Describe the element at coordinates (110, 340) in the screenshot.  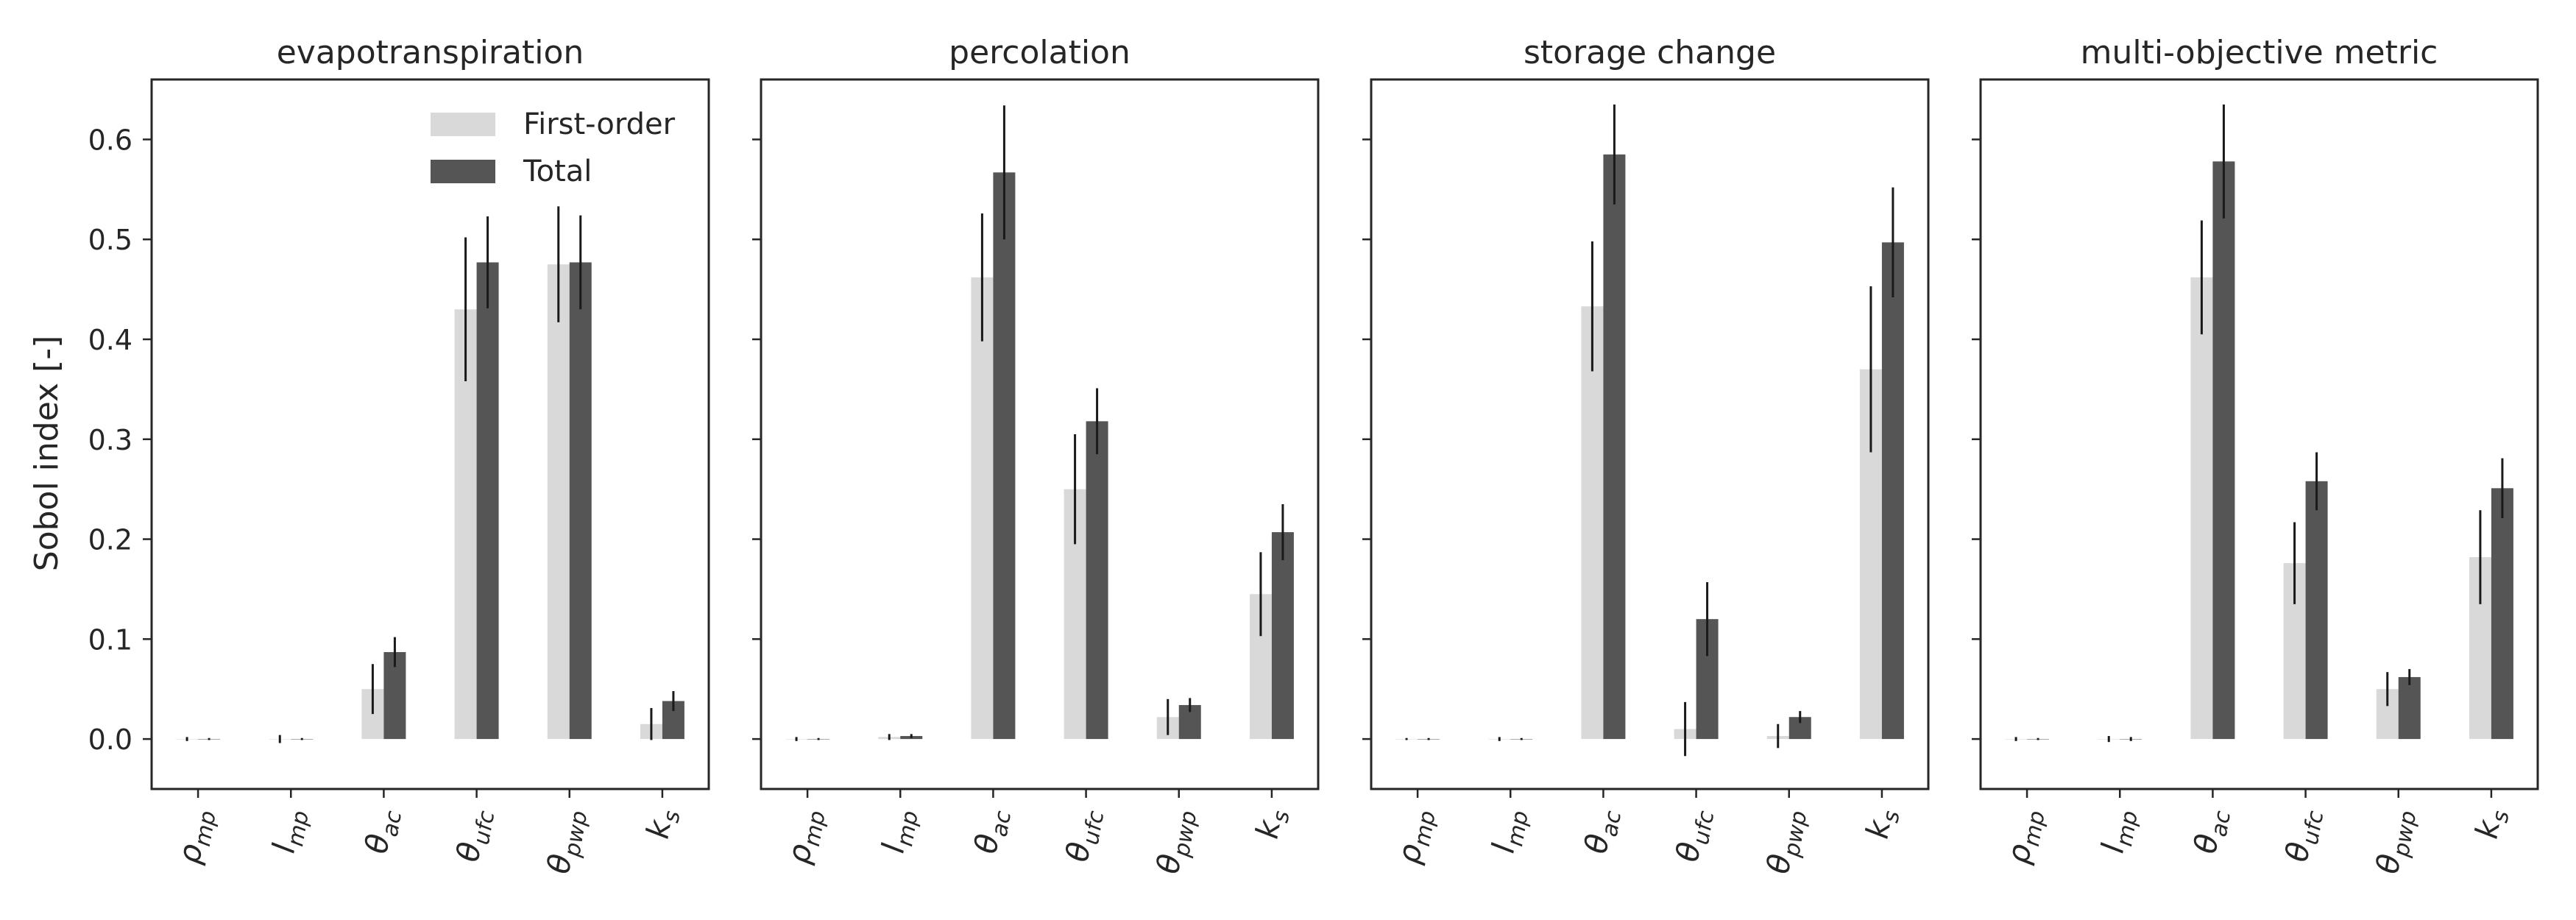
I see `y-tick-label: 0.4` at that location.